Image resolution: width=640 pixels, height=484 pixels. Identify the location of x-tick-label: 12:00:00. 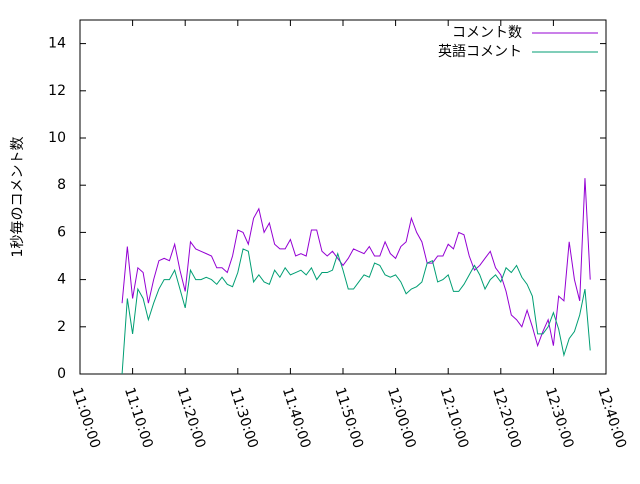
(401, 418).